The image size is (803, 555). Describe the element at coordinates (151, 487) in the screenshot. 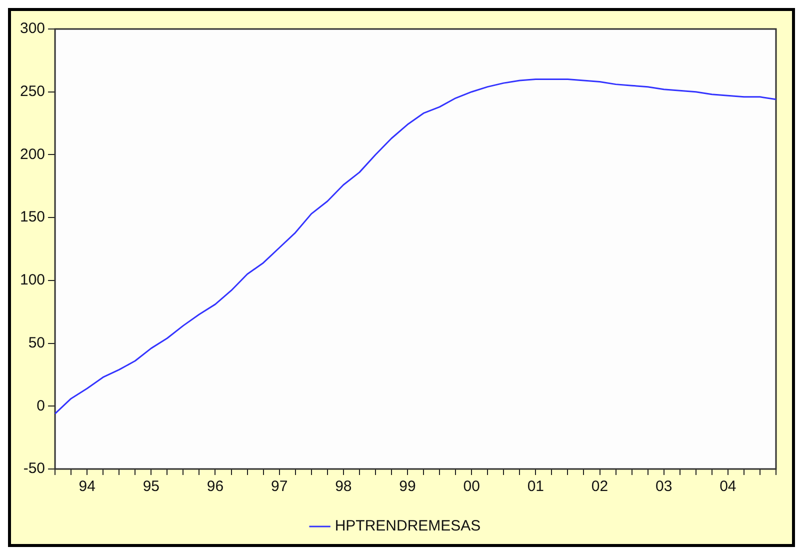

I see `x-tick-label: 95` at that location.